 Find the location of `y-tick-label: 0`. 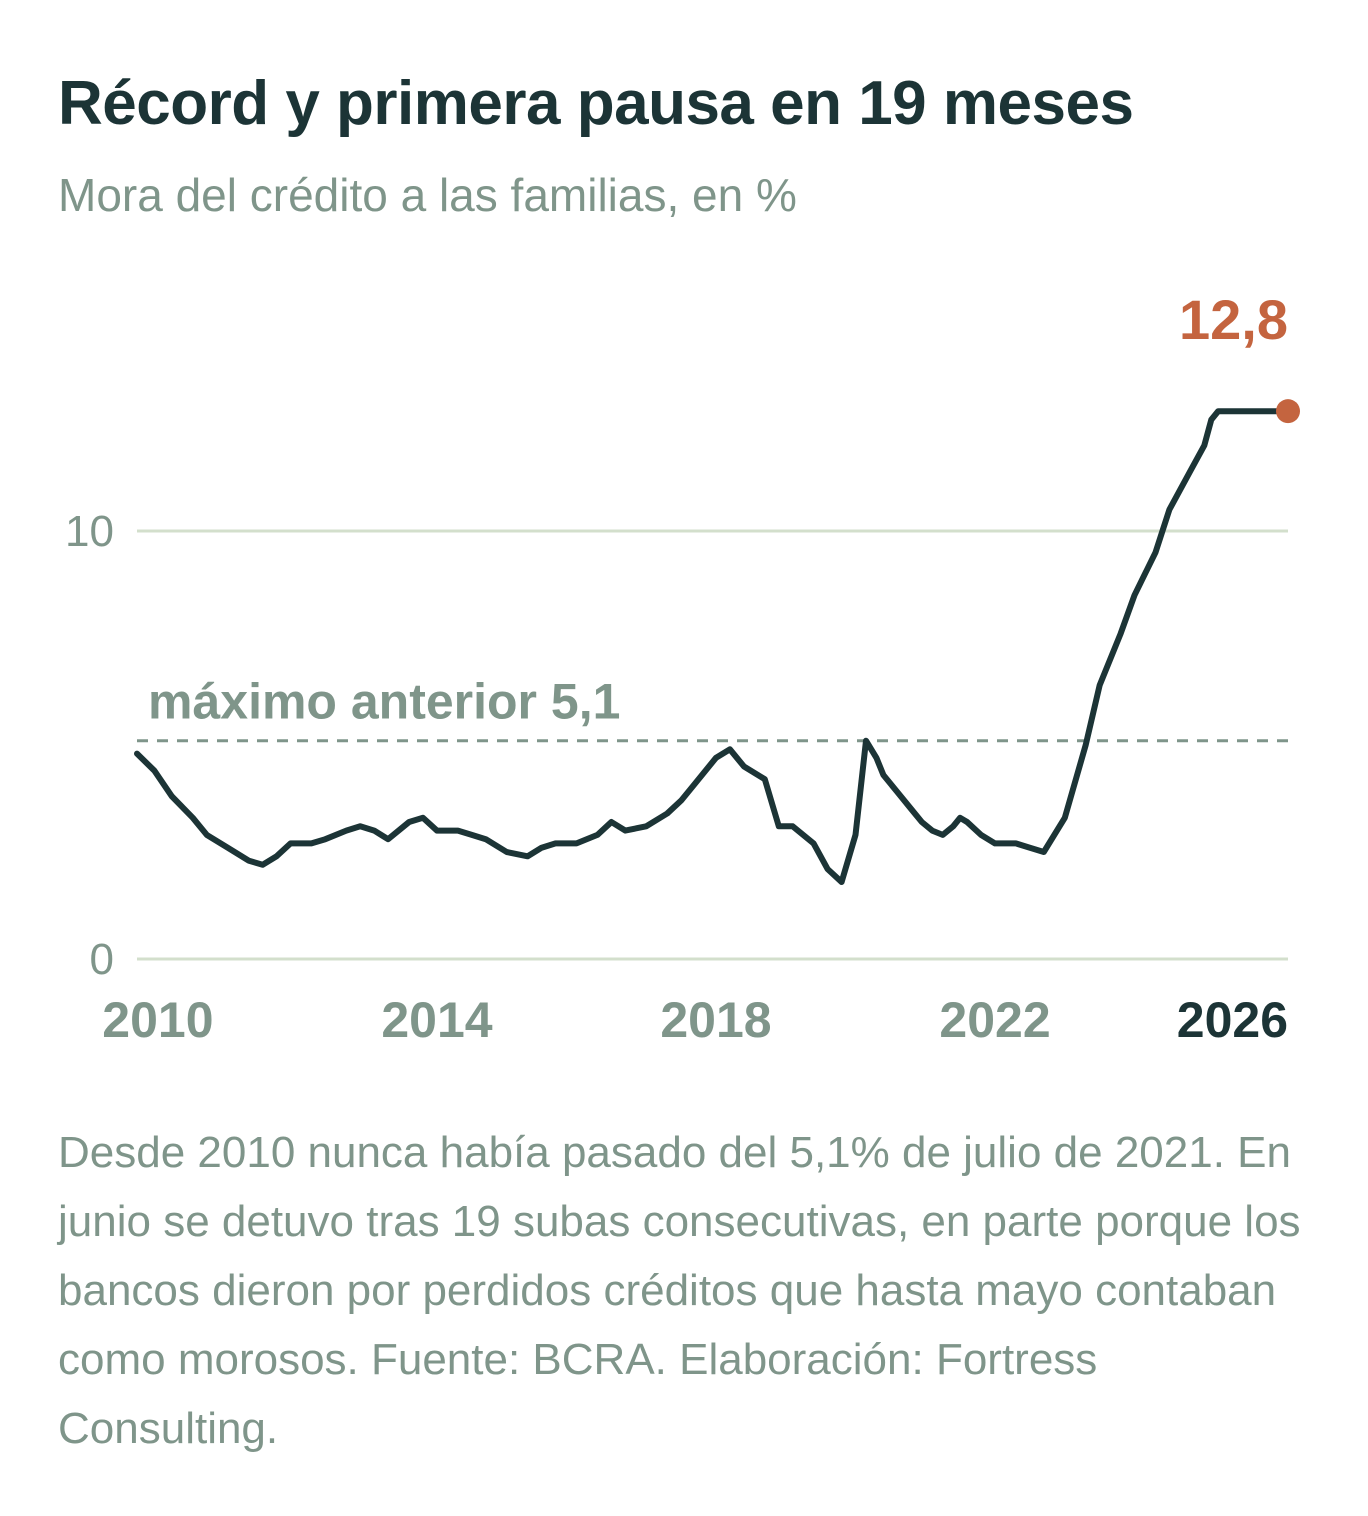

y-tick-label: 0 is located at coordinates (102, 959).